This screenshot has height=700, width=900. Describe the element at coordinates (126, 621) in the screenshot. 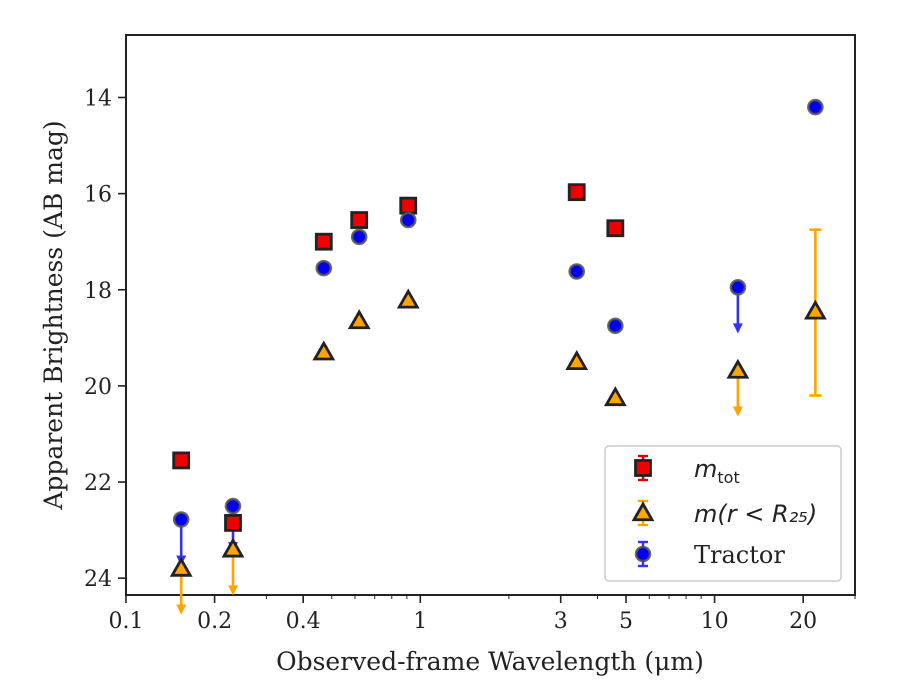

I see `x-tick-label: 0.1` at that location.